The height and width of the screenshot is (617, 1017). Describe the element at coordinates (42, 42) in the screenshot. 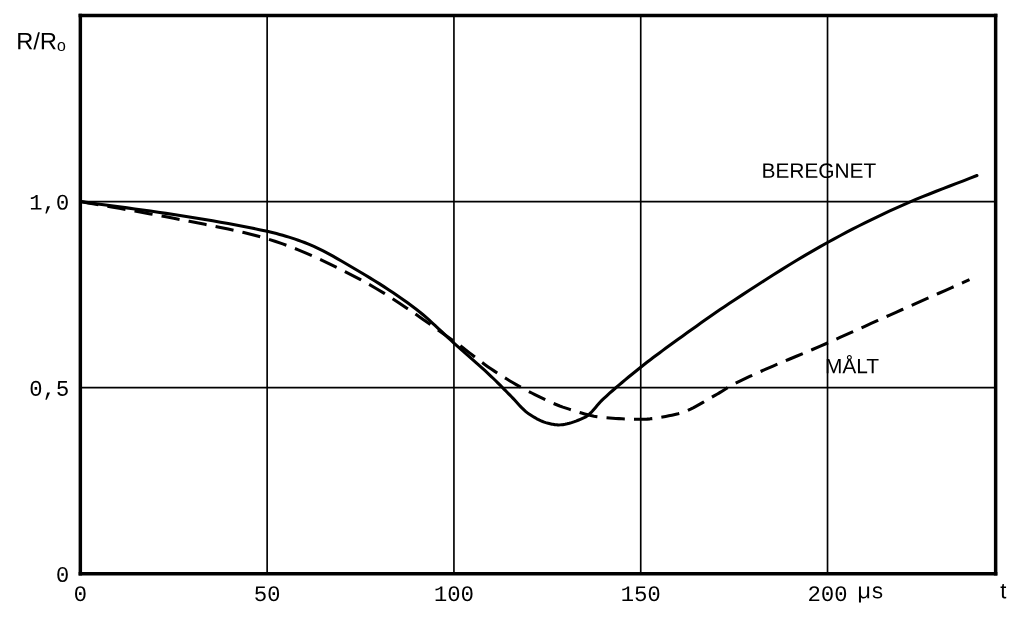

I see `y-axis-title: R/Rₒ` at that location.